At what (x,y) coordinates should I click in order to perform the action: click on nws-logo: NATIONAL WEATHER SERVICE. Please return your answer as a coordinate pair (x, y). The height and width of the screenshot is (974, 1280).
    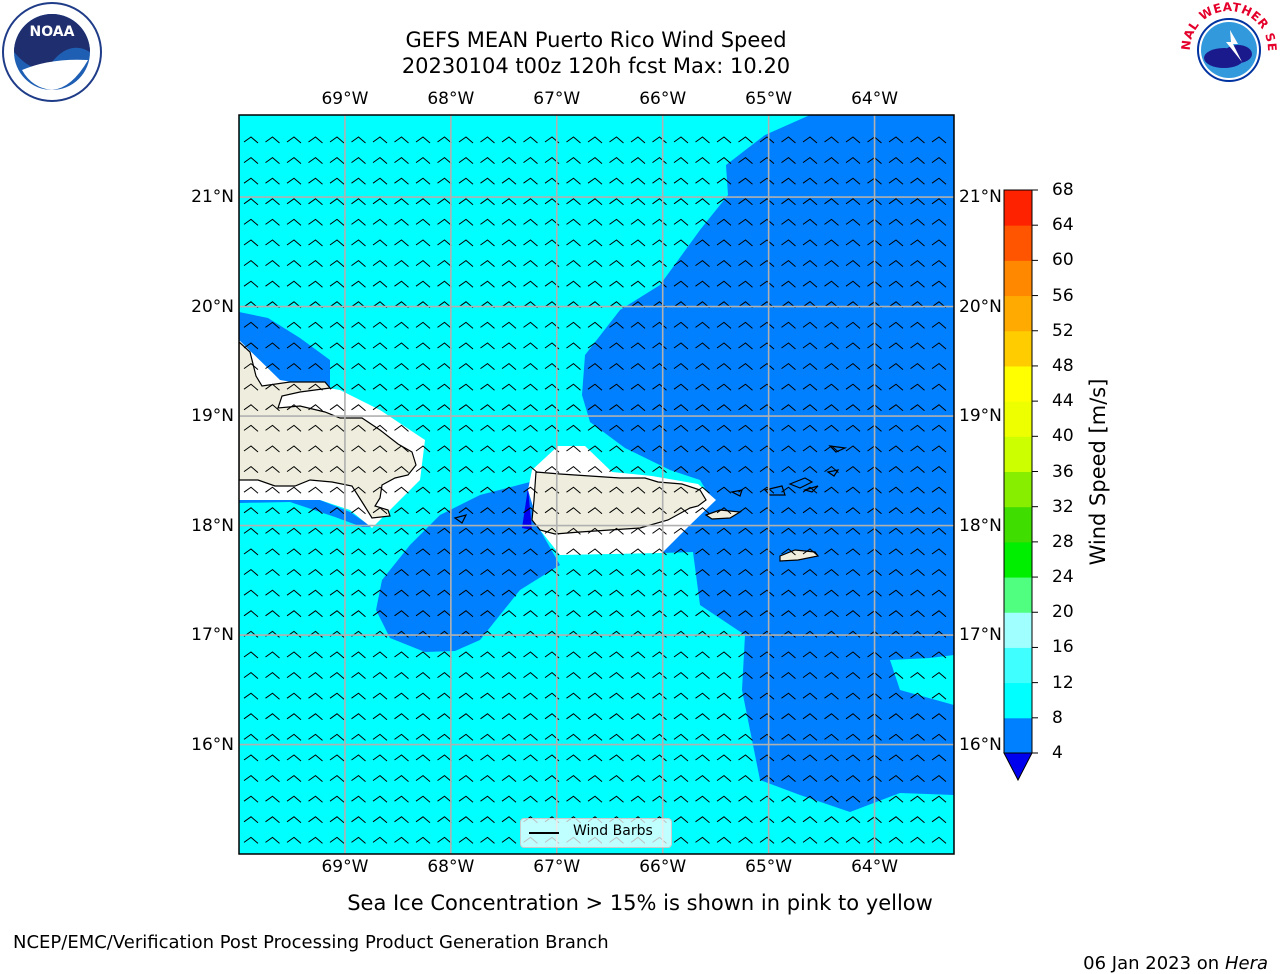
    Looking at the image, I should click on (1226, 50).